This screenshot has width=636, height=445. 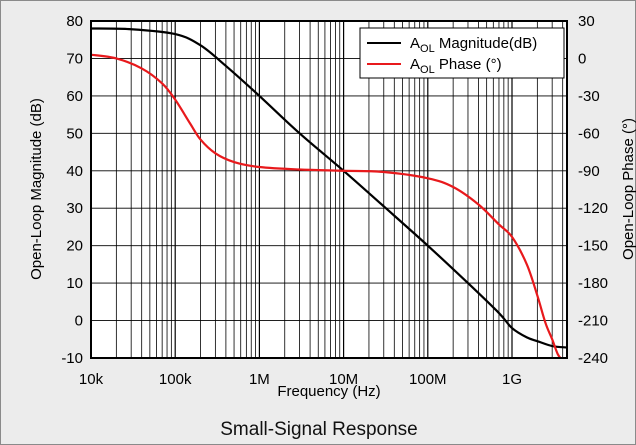 What do you see at coordinates (593, 246) in the screenshot?
I see `y-tick-label-right: -150` at bounding box center [593, 246].